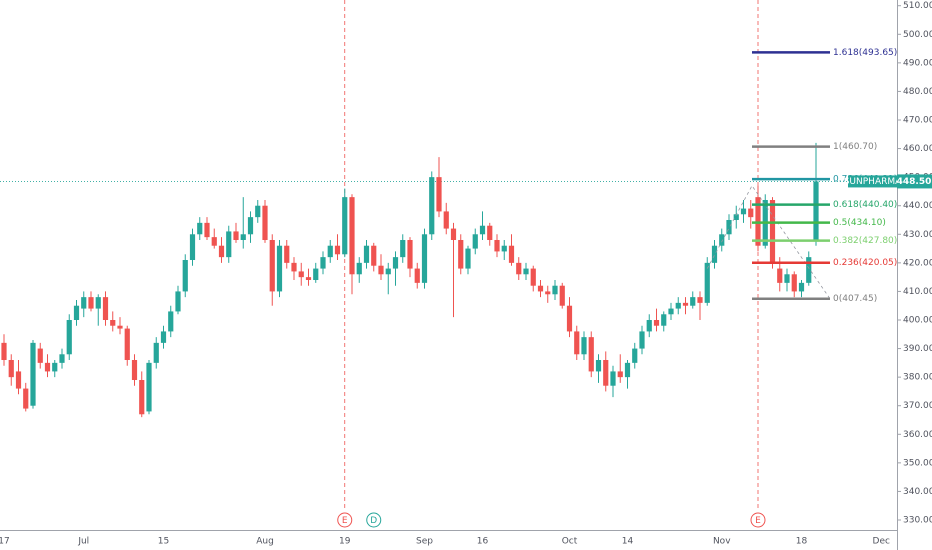 The height and width of the screenshot is (550, 932). I want to click on price-tag, so click(914, 181).